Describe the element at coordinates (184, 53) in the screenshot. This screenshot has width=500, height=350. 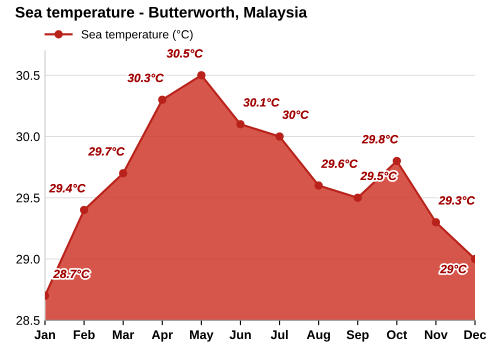
I see `data-label: 30.5°C` at that location.